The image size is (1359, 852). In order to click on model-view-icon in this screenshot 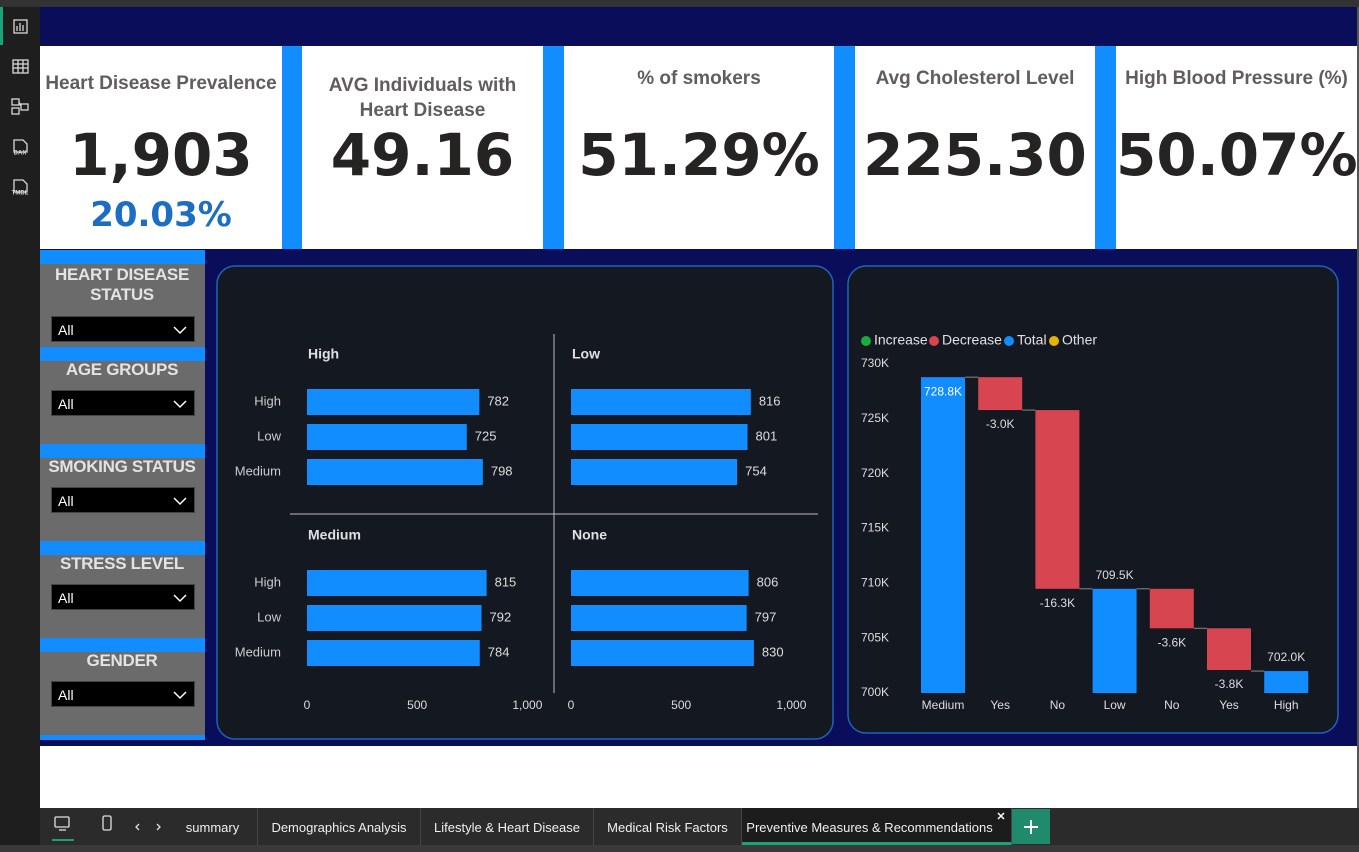, I will do `click(20, 106)`.